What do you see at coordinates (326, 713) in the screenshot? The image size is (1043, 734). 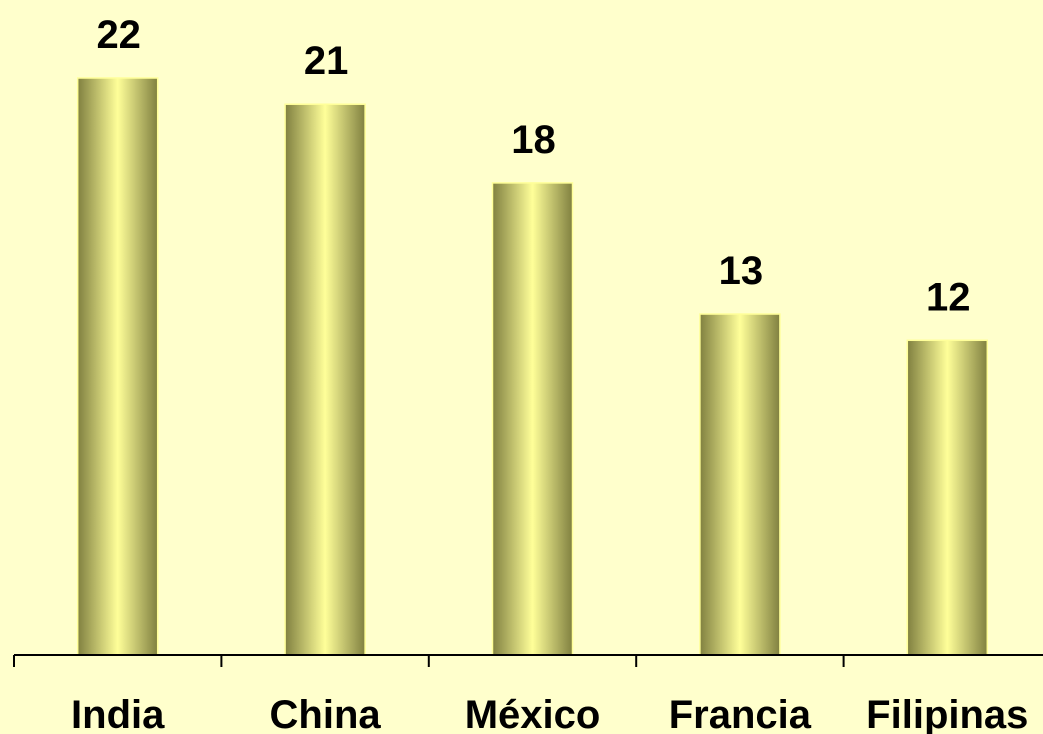 I see `category-label: China` at bounding box center [326, 713].